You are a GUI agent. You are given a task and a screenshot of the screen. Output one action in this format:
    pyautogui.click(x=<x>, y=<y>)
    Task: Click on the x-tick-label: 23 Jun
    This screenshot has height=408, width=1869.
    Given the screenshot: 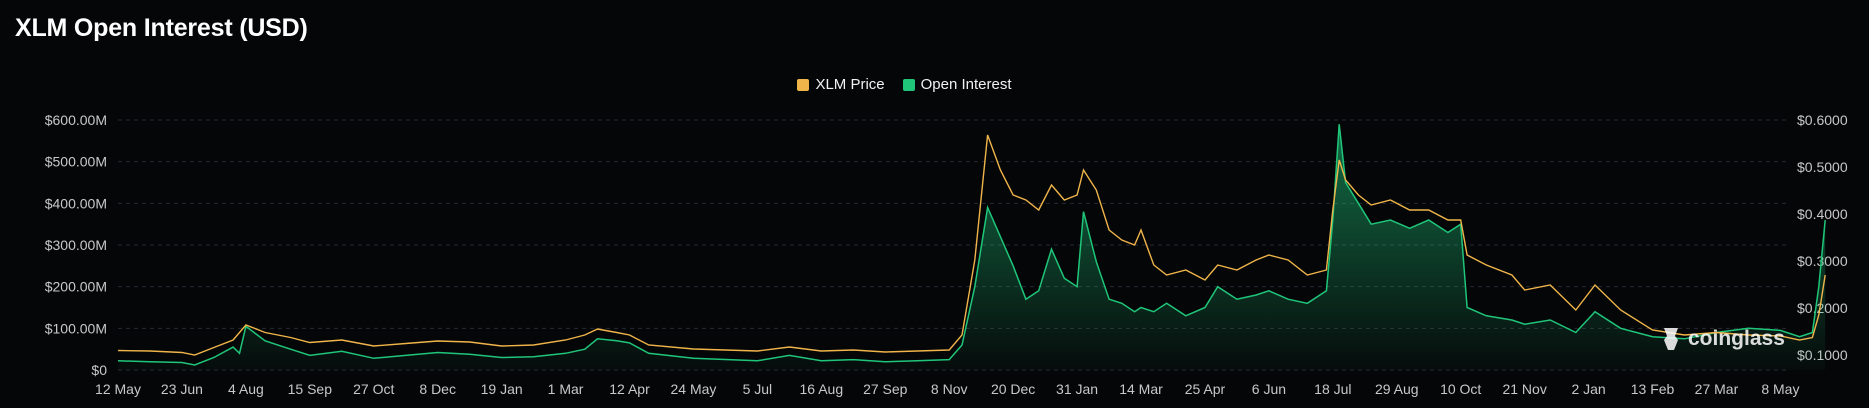 What is the action you would take?
    pyautogui.click(x=182, y=389)
    